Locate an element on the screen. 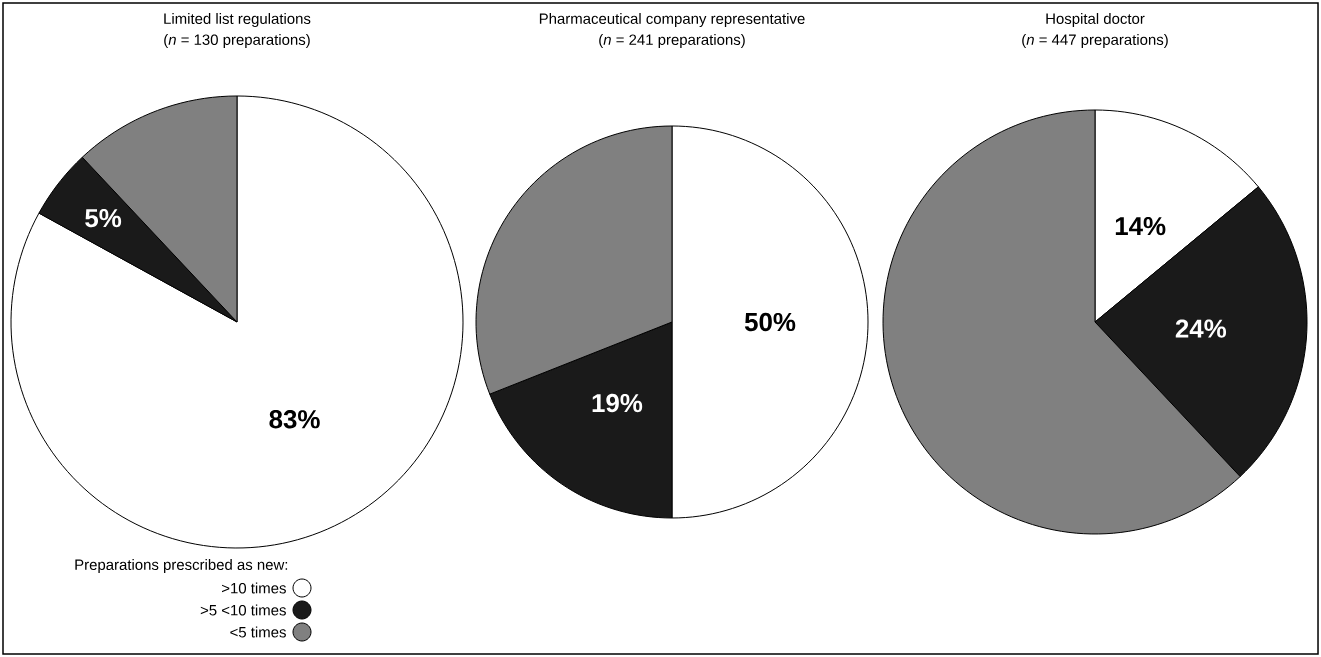 This screenshot has height=657, width=1321. chart-title: Hospital doctor is located at coordinates (1095, 20).